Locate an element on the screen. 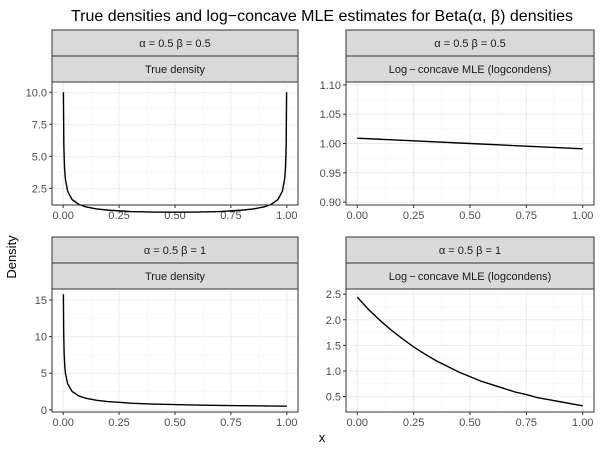 The height and width of the screenshot is (450, 600). y-tick-label: 10 is located at coordinates (41, 338).